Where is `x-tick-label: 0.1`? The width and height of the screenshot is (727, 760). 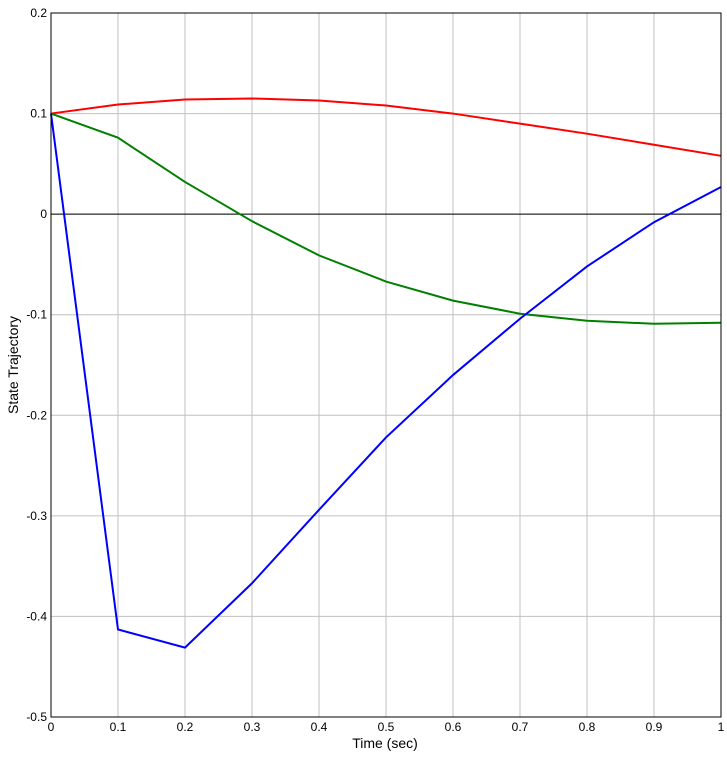
x-tick-label: 0.1 is located at coordinates (118, 727).